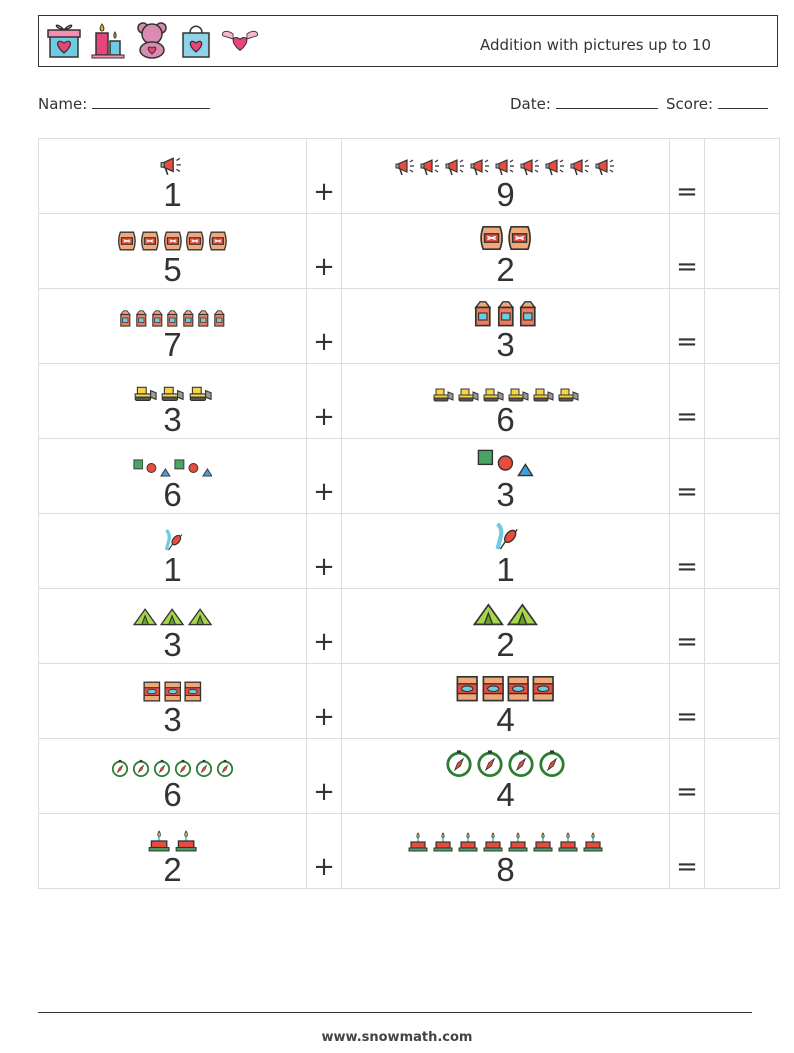  I want to click on tent-icon, so click(172, 617).